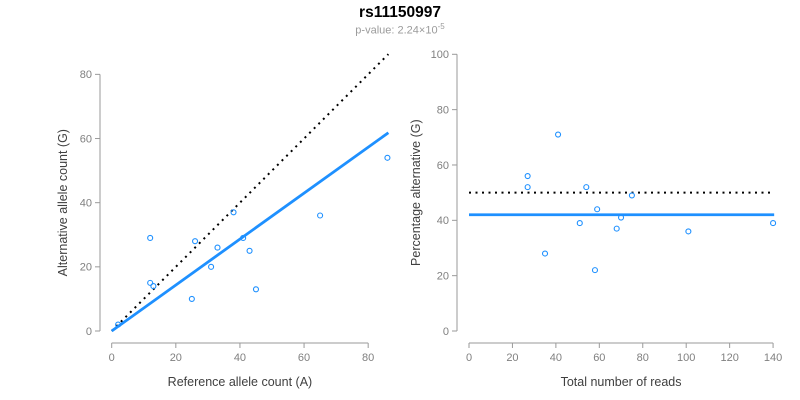  What do you see at coordinates (416, 192) in the screenshot?
I see `y-axis-label: Percentage alternative (G)` at bounding box center [416, 192].